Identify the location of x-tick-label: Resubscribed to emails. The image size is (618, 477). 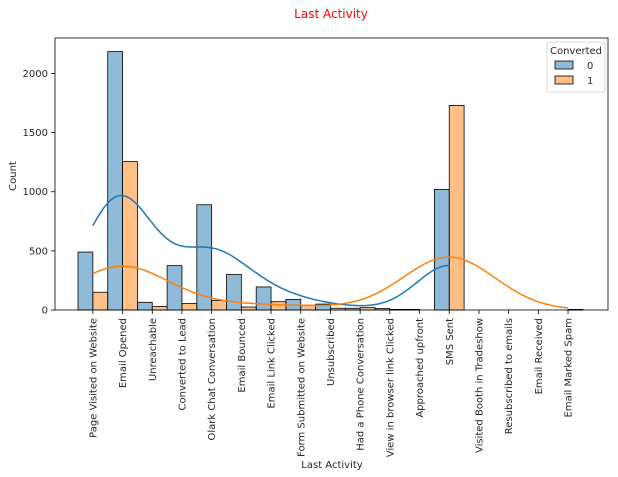
(509, 376).